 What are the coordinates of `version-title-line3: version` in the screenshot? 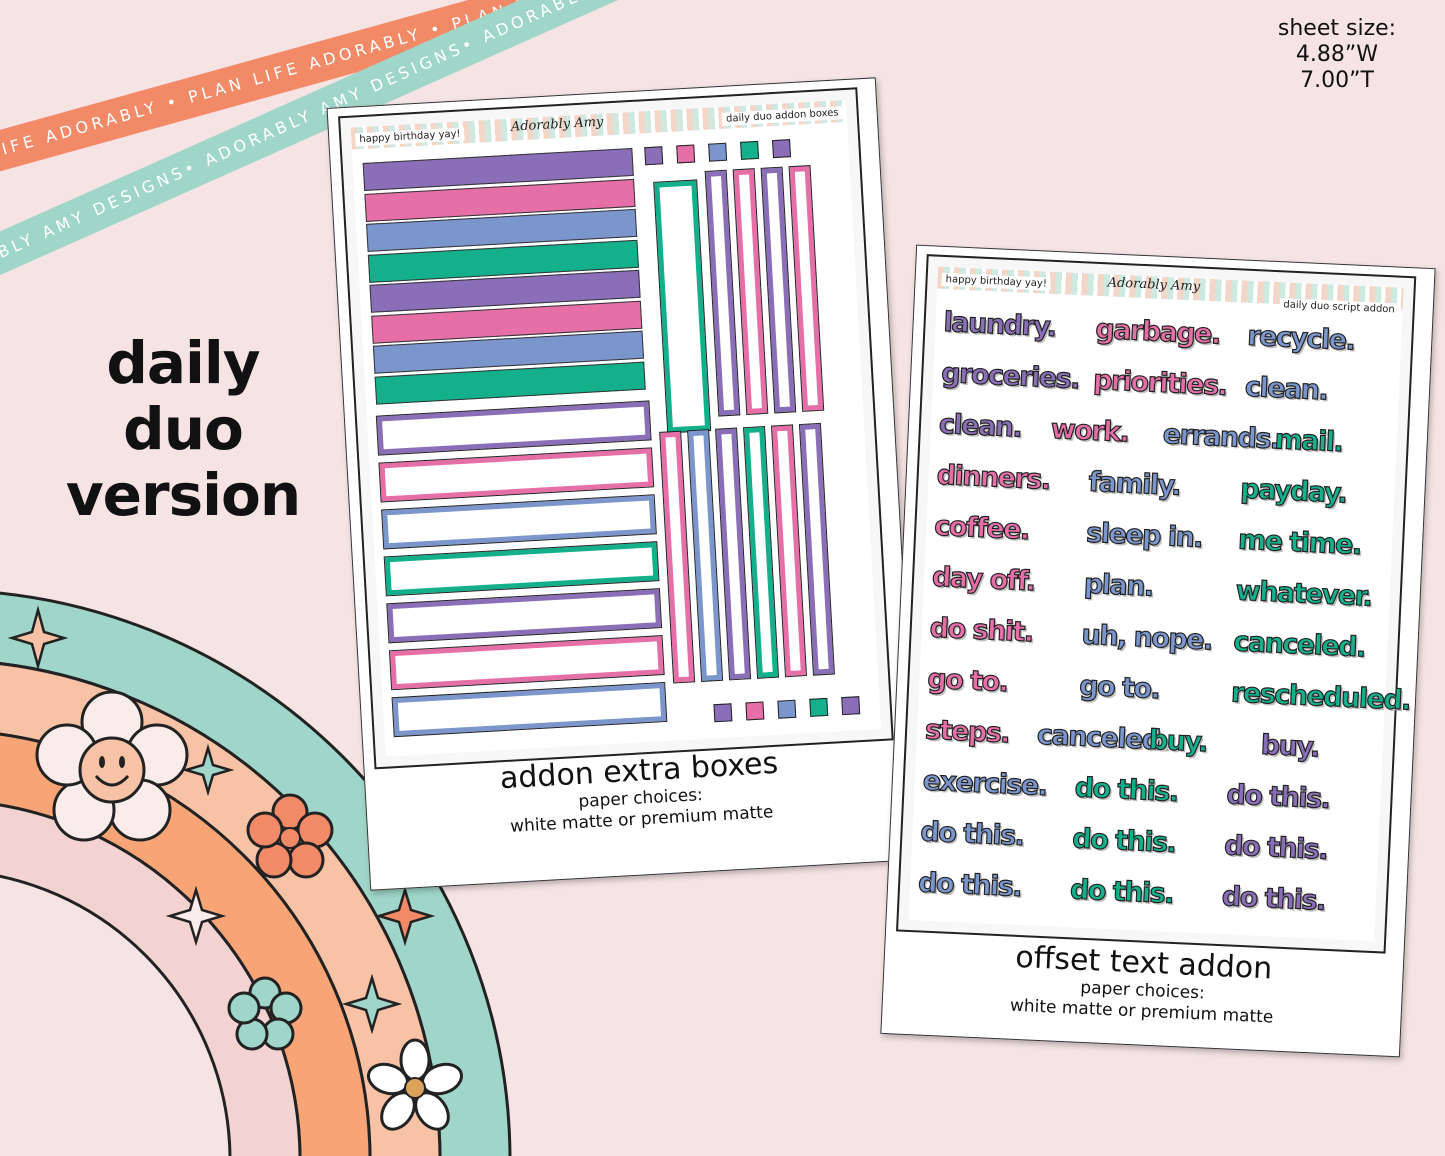 It's located at (183, 495).